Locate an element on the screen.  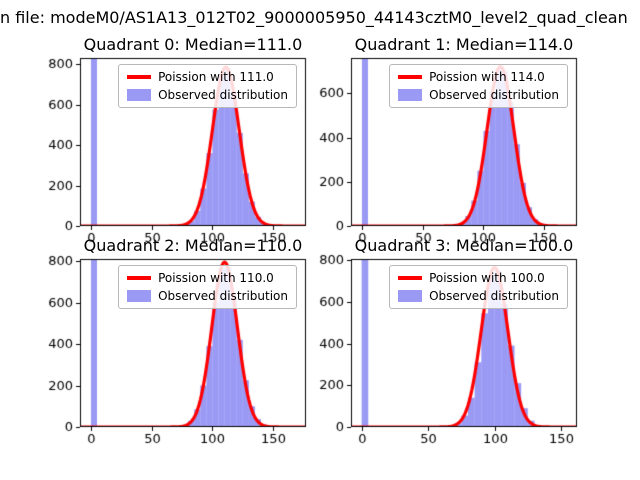
legend-label-poisson: Poission with 100.0 is located at coordinates (487, 278).